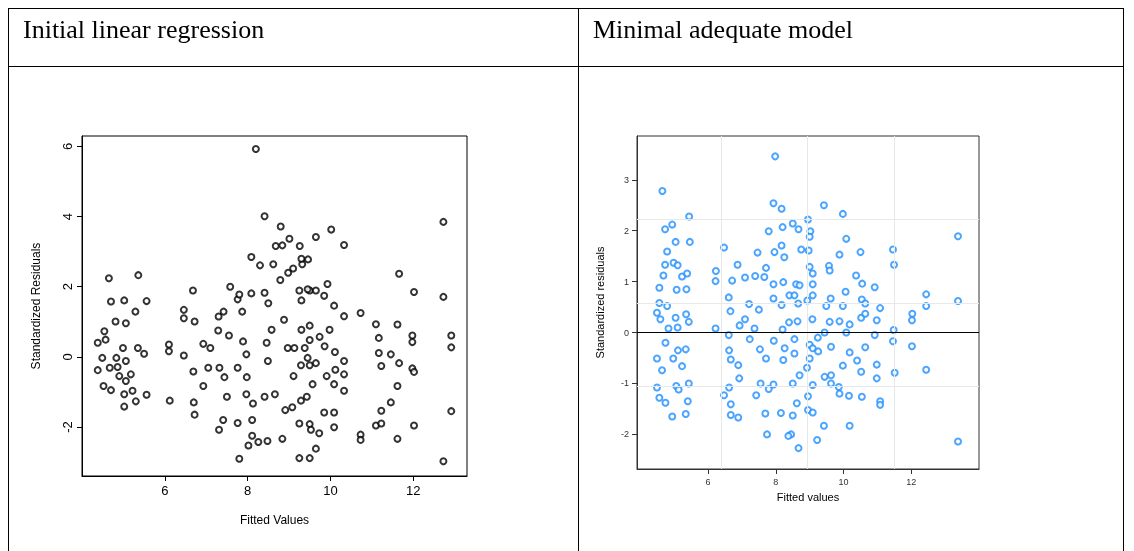 The image size is (1134, 551). What do you see at coordinates (67, 146) in the screenshot?
I see `y-tick-label: 6` at bounding box center [67, 146].